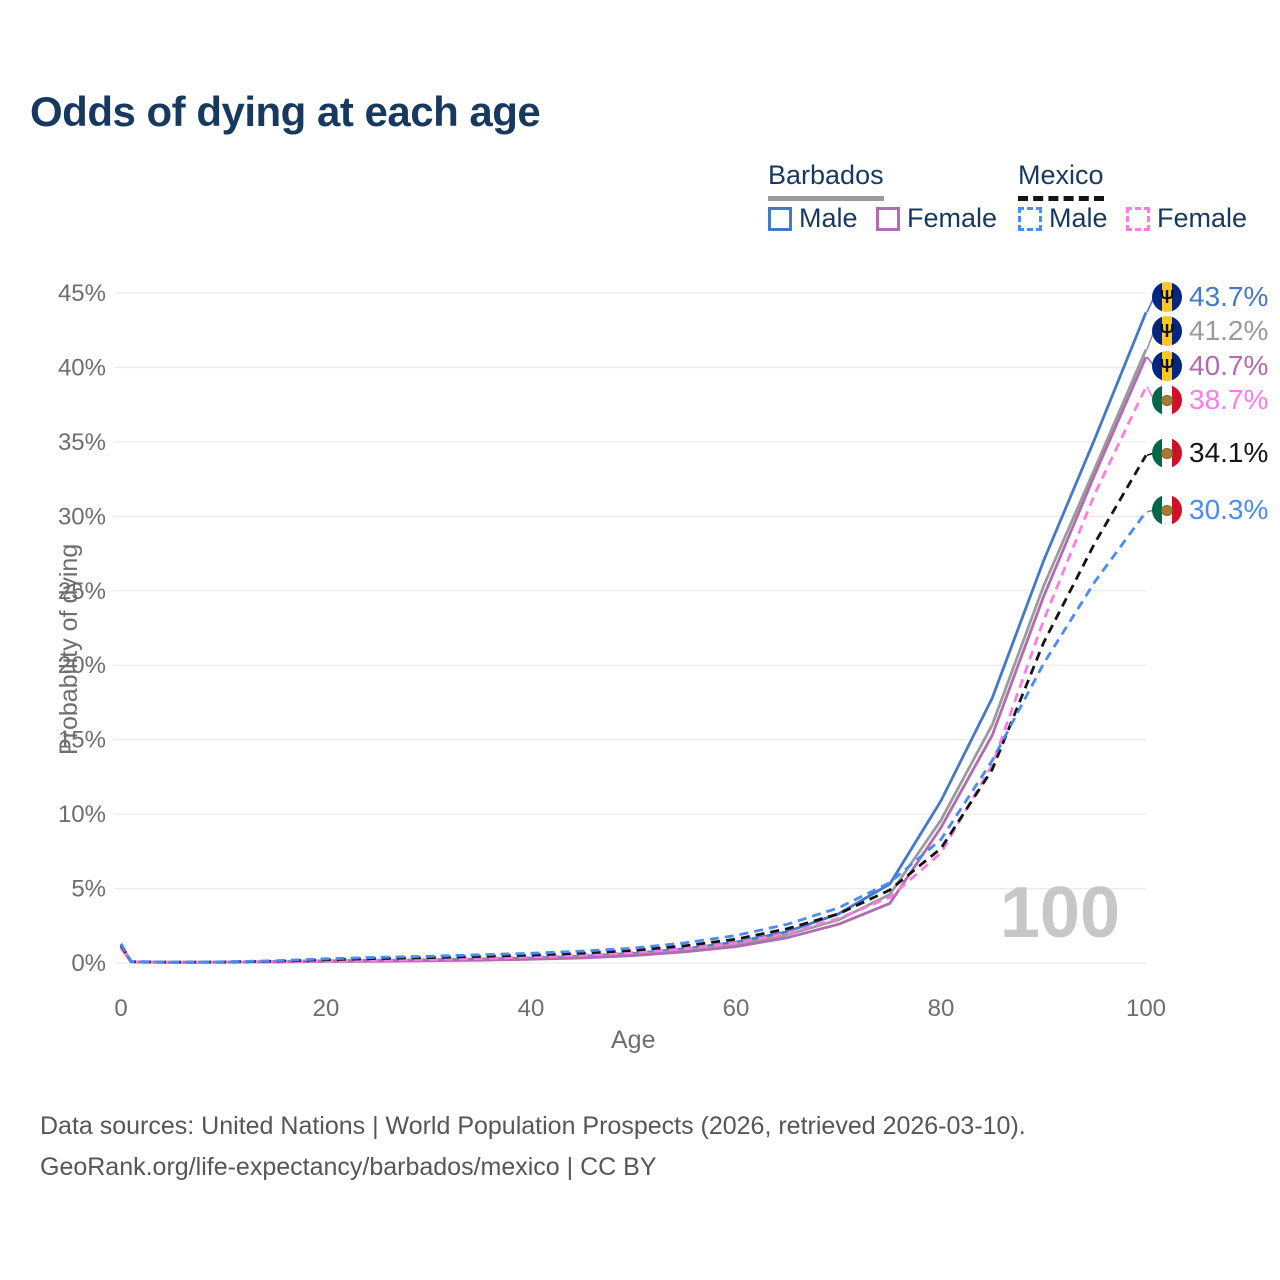 The height and width of the screenshot is (1280, 1280). I want to click on y-tick-label: 30%, so click(82, 516).